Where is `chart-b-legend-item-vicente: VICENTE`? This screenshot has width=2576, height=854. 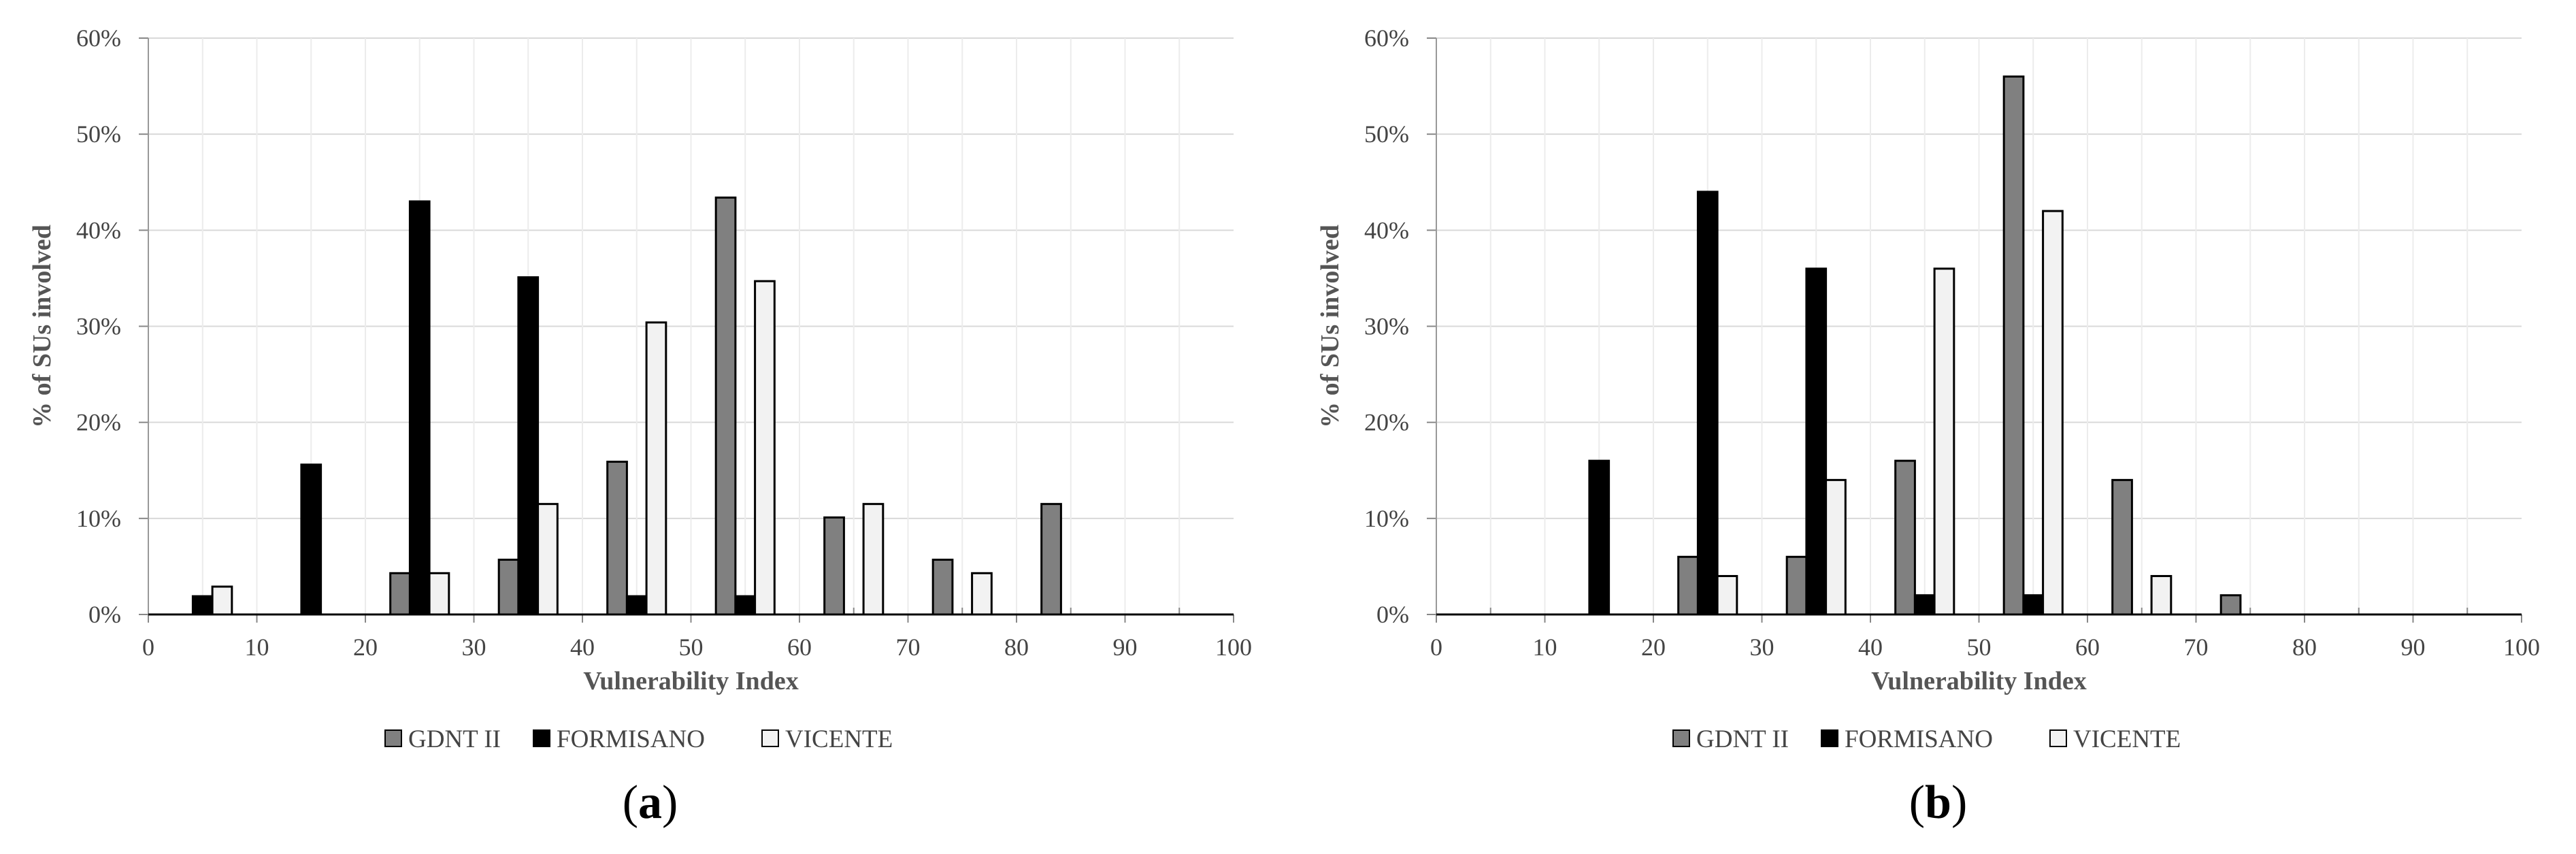
chart-b-legend-item-vicente: VICENTE is located at coordinates (2115, 739).